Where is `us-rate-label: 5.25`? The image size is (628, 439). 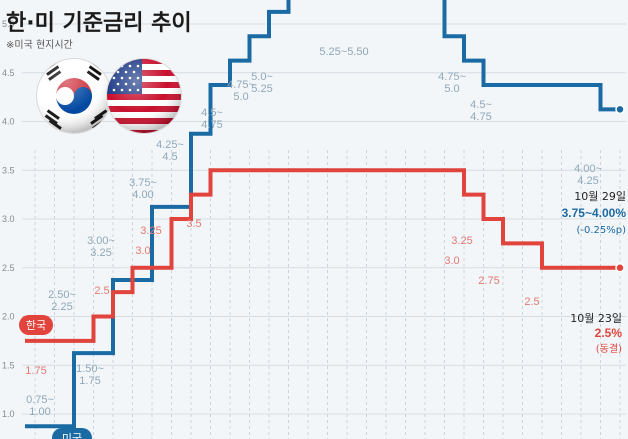 us-rate-label: 5.25 is located at coordinates (261, 89).